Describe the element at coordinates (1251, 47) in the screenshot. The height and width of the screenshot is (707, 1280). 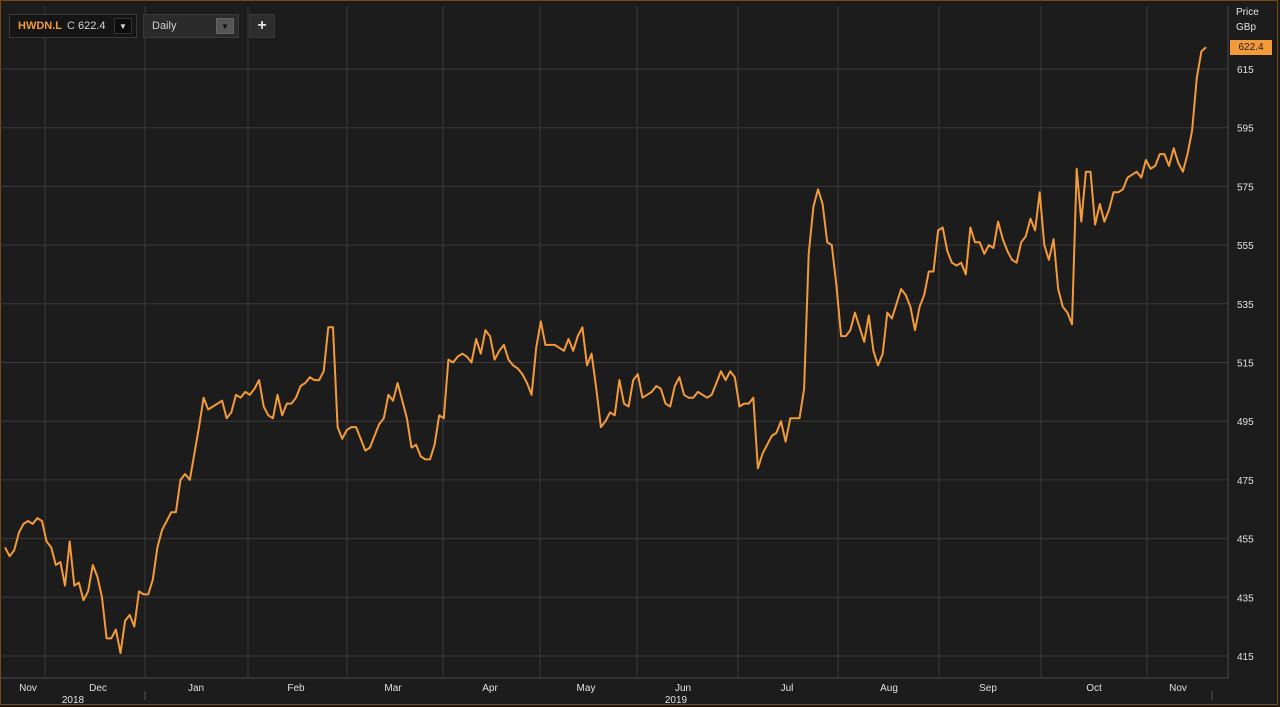
I see `last-price-tag: 622.4` at that location.